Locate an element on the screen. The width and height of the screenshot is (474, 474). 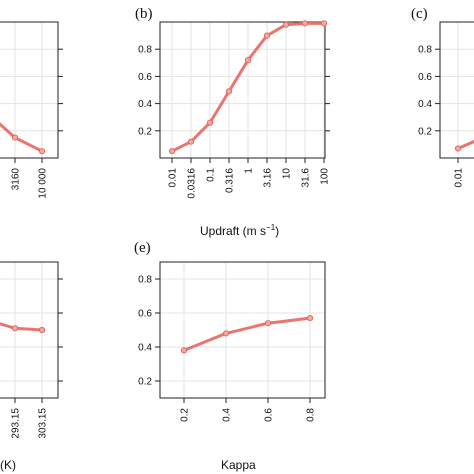
panel-a-xtick-label-1: 10 000 is located at coordinates (43, 183).